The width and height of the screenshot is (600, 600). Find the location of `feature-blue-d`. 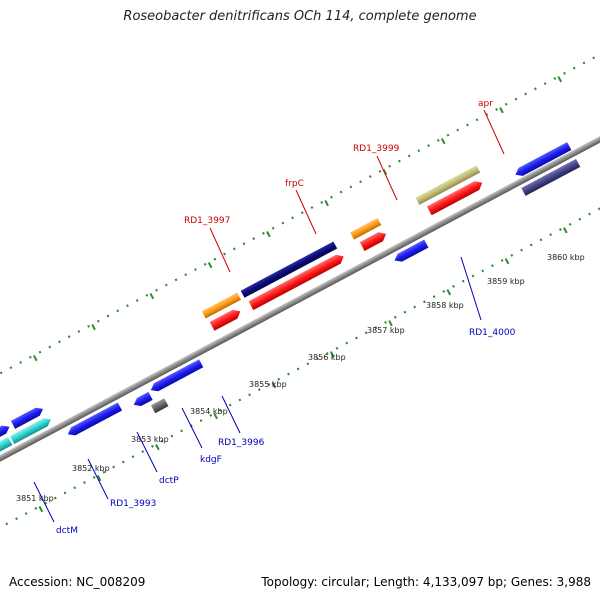

feature-blue-d is located at coordinates (142, 400).